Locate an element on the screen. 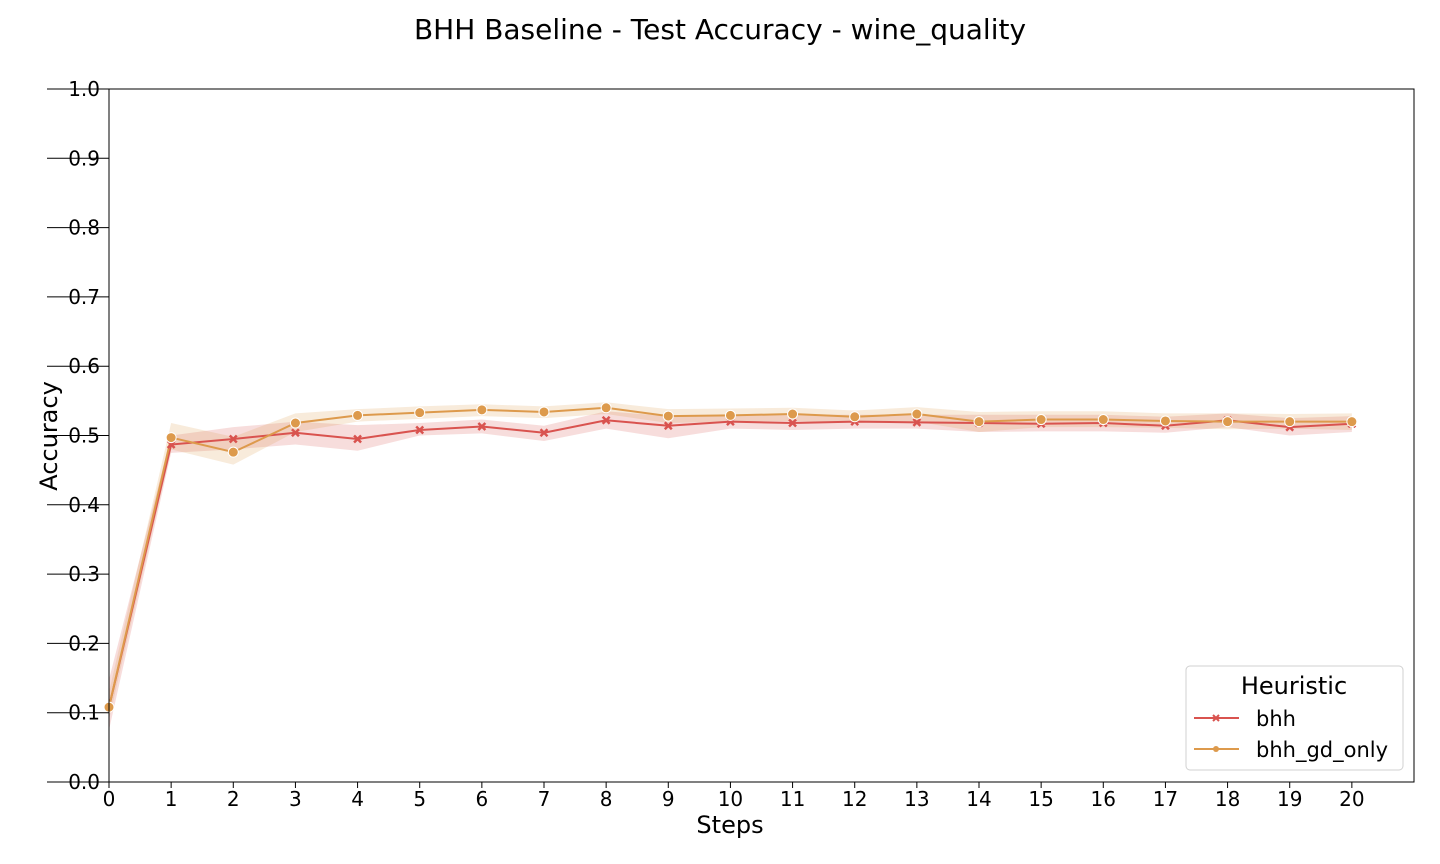 The image size is (1440, 864). x-tick-label: 10 is located at coordinates (730, 799).